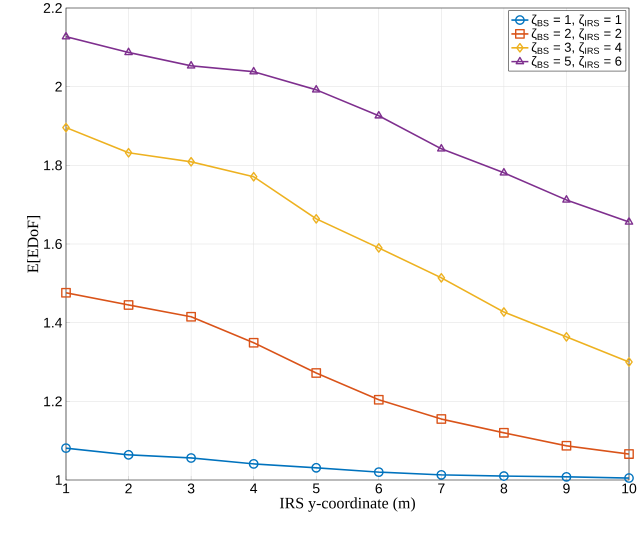  What do you see at coordinates (254, 489) in the screenshot?
I see `x-tick-label: 4` at bounding box center [254, 489].